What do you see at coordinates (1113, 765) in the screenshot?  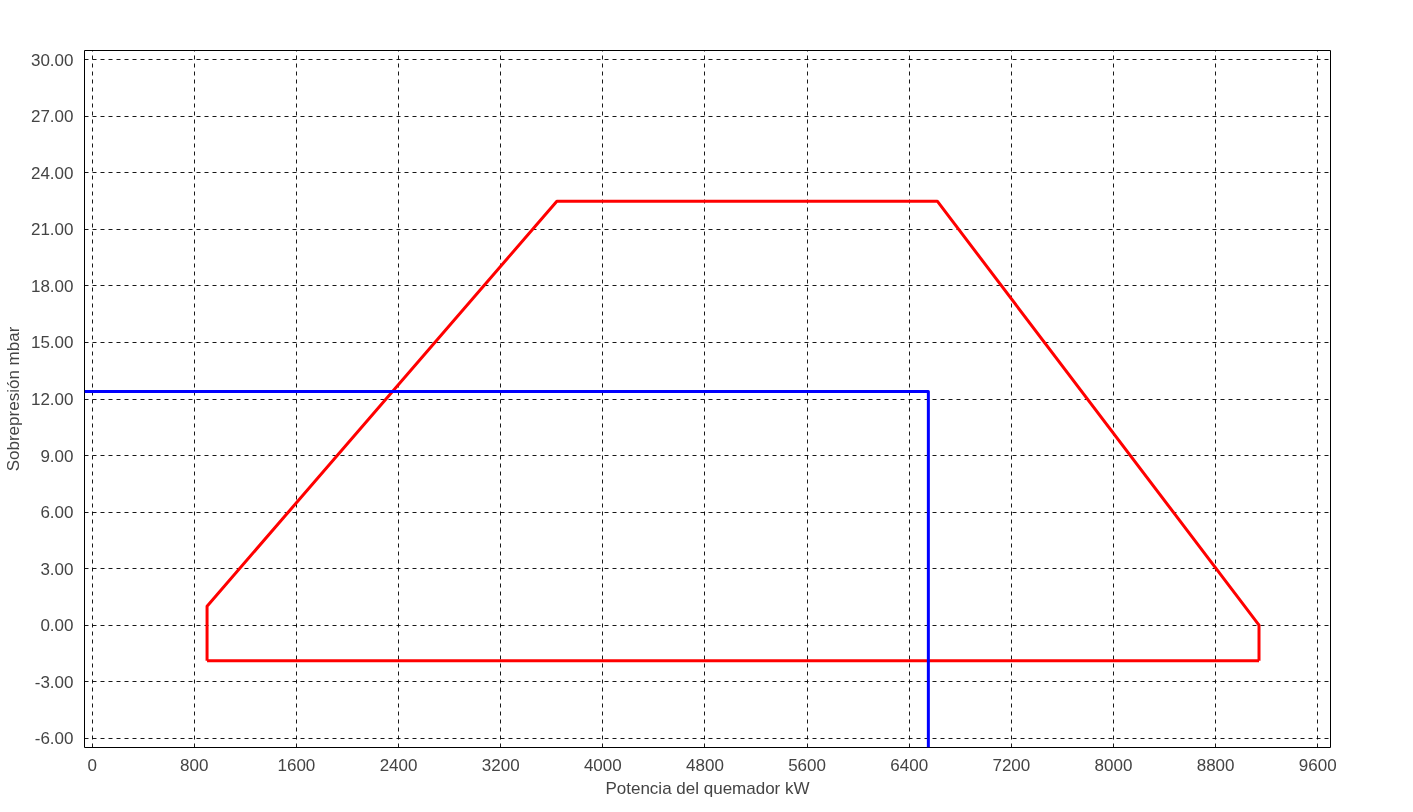 I see `x-tick-label: 8000` at bounding box center [1113, 765].